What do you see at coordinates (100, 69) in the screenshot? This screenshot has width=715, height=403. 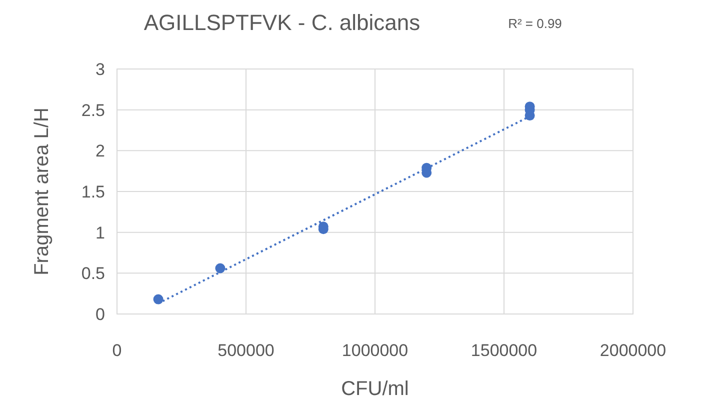 I see `y-tick-label: 3` at bounding box center [100, 69].